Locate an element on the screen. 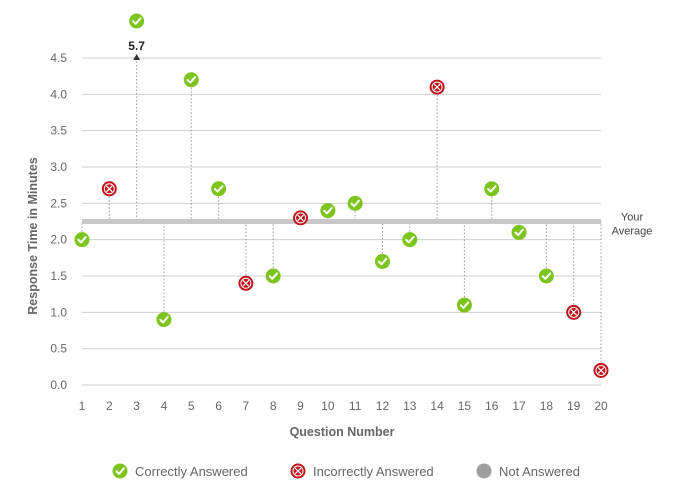 This screenshot has width=689, height=499. x-tick-label: 19 is located at coordinates (574, 406).